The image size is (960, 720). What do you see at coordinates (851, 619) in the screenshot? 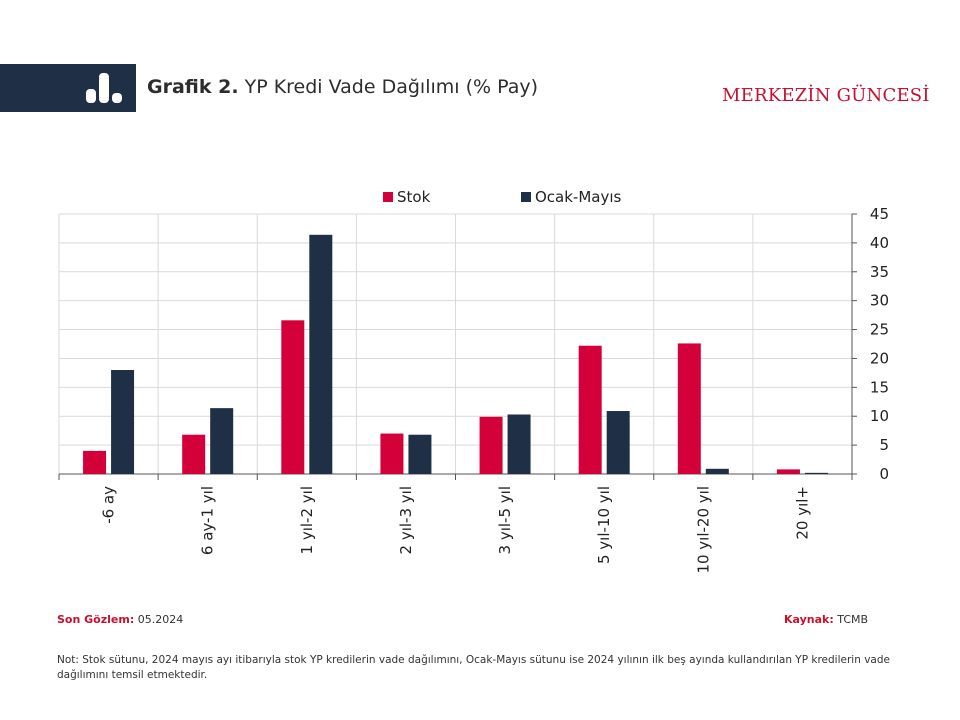
I see `source-value: TCMB` at bounding box center [851, 619].